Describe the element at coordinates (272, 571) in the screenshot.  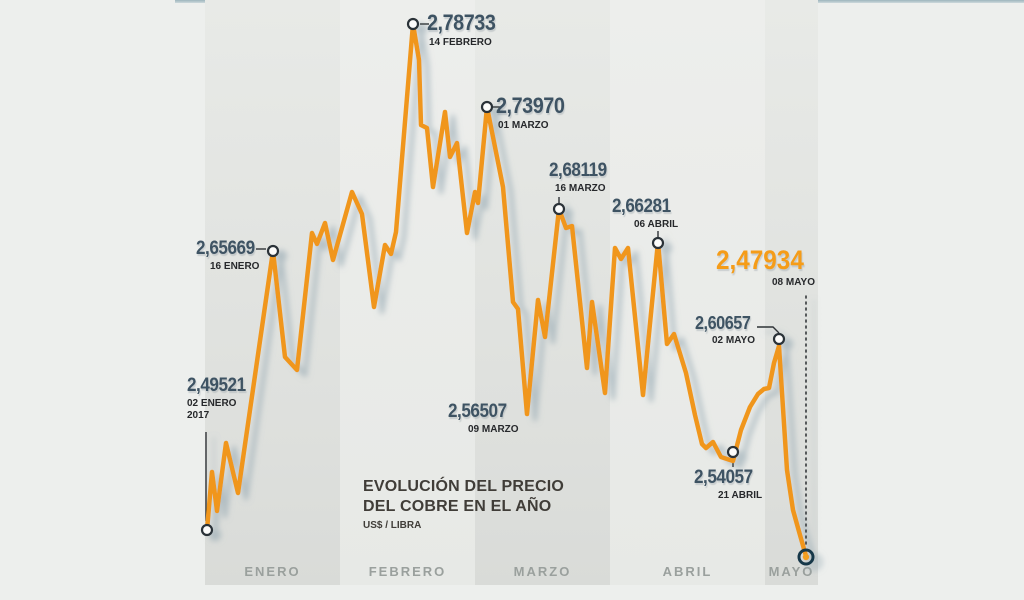
I see `month-label-enero: ENERO` at that location.